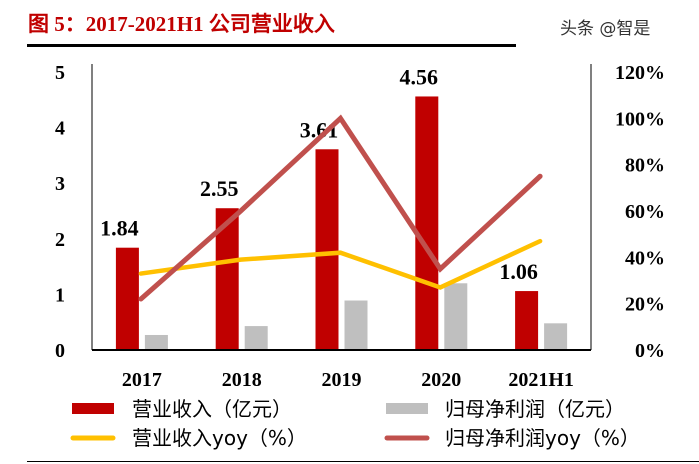  I want to click on x-tick-label: 2018, so click(242, 380).